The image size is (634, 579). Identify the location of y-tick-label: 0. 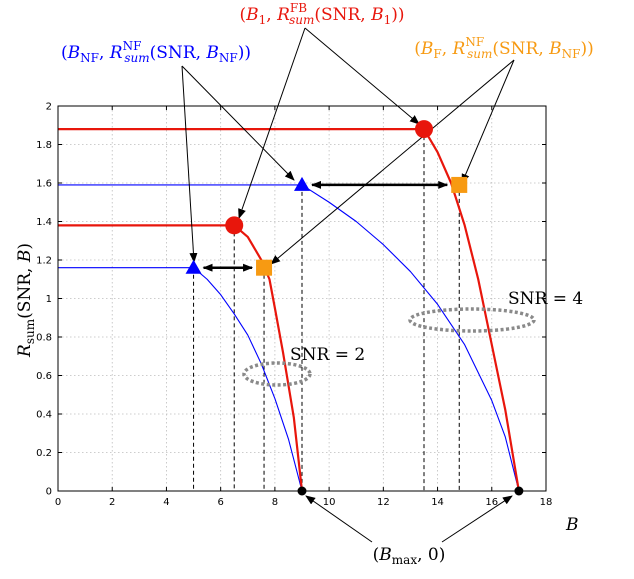
(49, 492).